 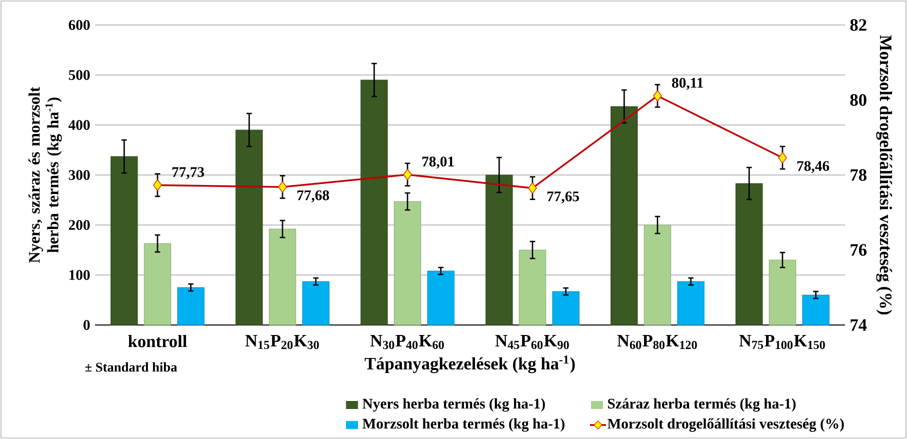 What do you see at coordinates (282, 342) in the screenshot?
I see `x-tick-label: N$_{15}$P$_{20}$K$_{30}$` at bounding box center [282, 342].